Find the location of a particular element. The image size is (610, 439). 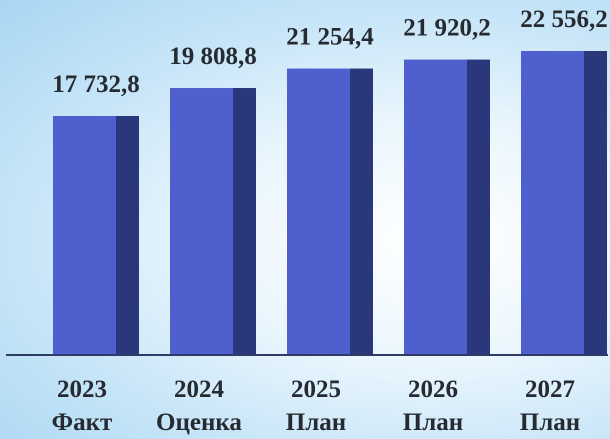

x-tick-sublabel: Оценка is located at coordinates (199, 422).